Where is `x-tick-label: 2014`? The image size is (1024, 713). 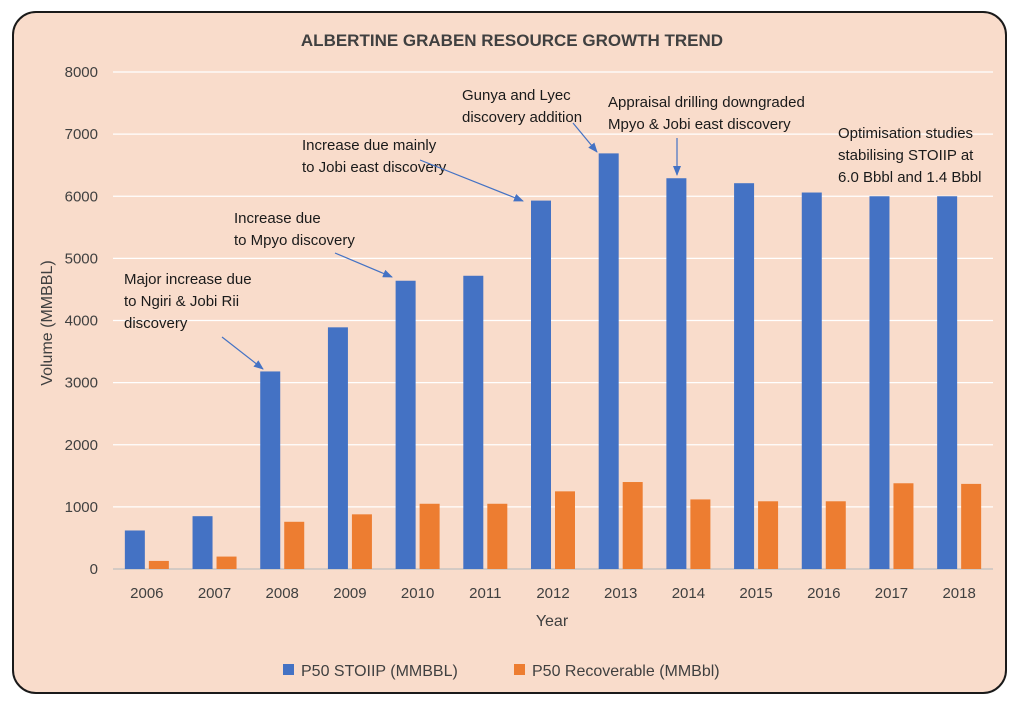 x-tick-label: 2014 is located at coordinates (688, 593).